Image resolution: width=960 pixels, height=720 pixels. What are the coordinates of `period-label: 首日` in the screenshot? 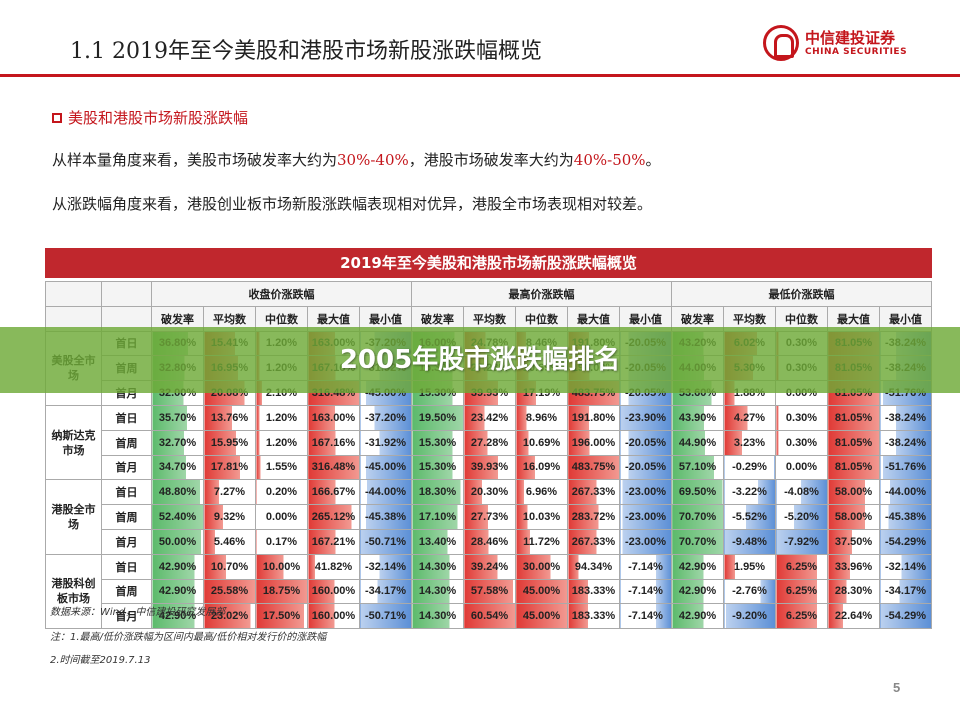 It's located at (126, 417).